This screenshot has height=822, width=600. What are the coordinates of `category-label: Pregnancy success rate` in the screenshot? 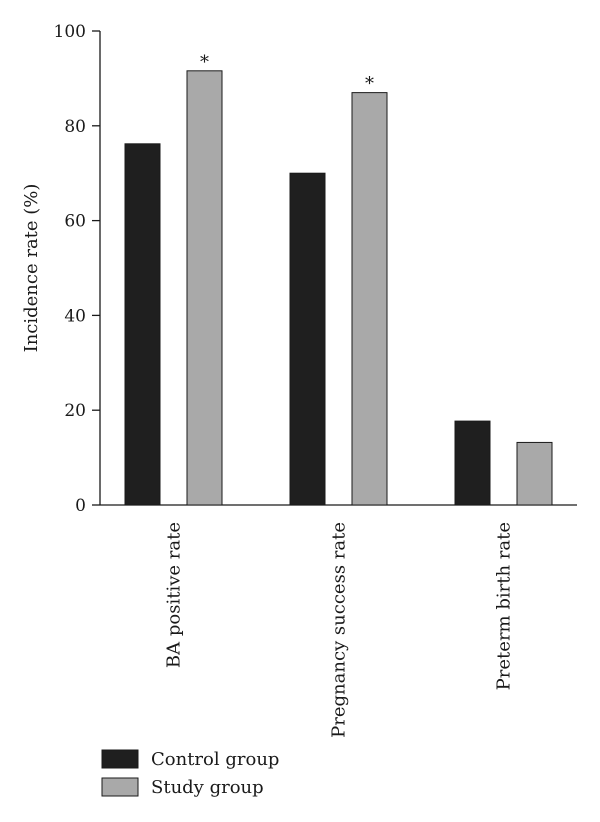 It's located at (339, 630).